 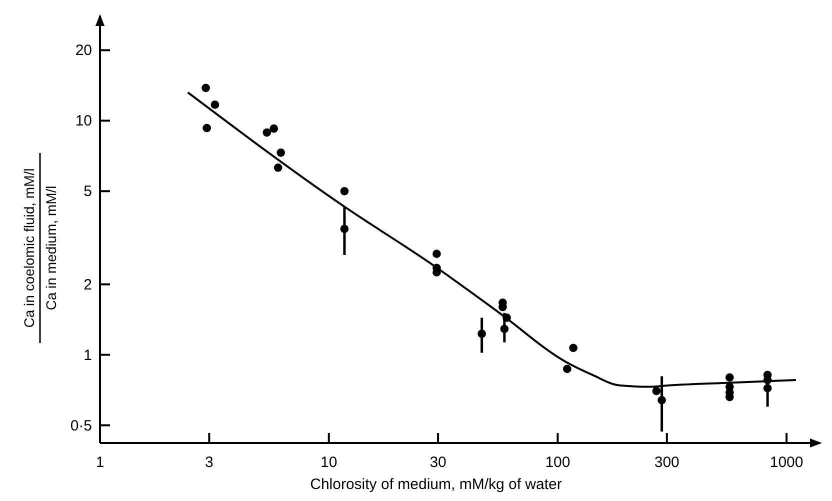 What do you see at coordinates (81, 425) in the screenshot?
I see `y-tick-label: 0·5` at bounding box center [81, 425].